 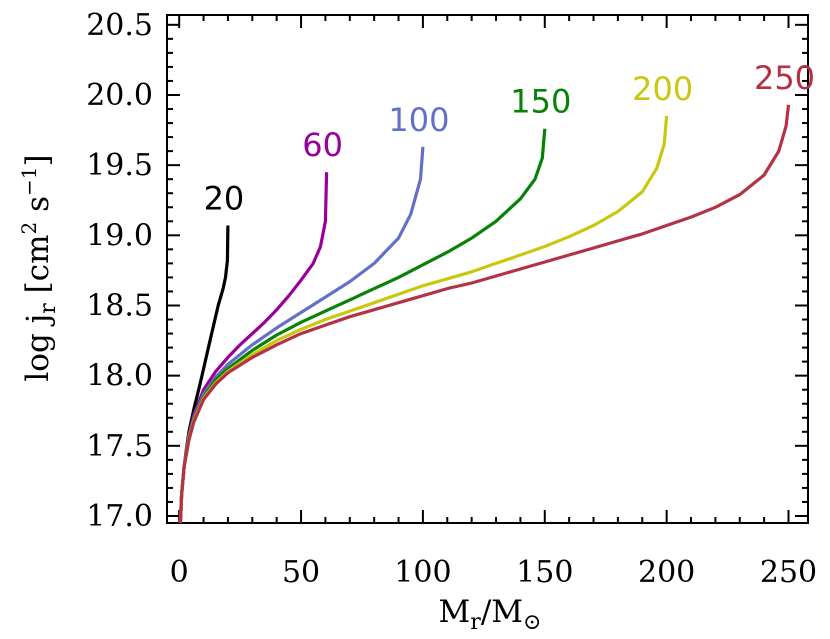 What do you see at coordinates (119, 446) in the screenshot?
I see `y-tick-label: 17.5` at bounding box center [119, 446].